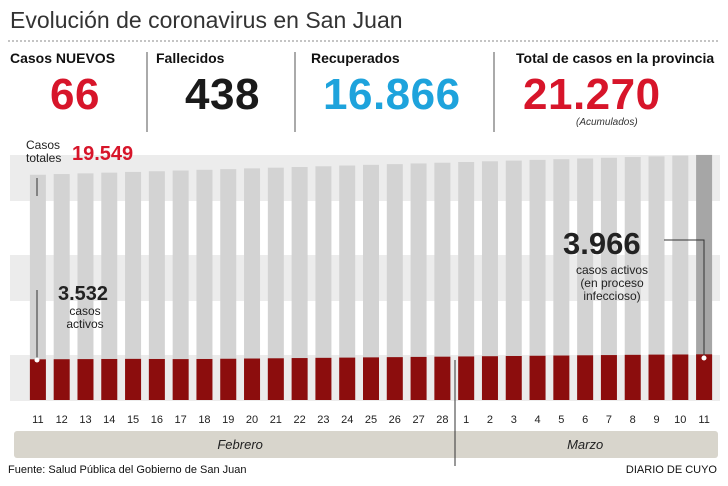 The height and width of the screenshot is (486, 728). I want to click on stat-value: 66, so click(75, 94).